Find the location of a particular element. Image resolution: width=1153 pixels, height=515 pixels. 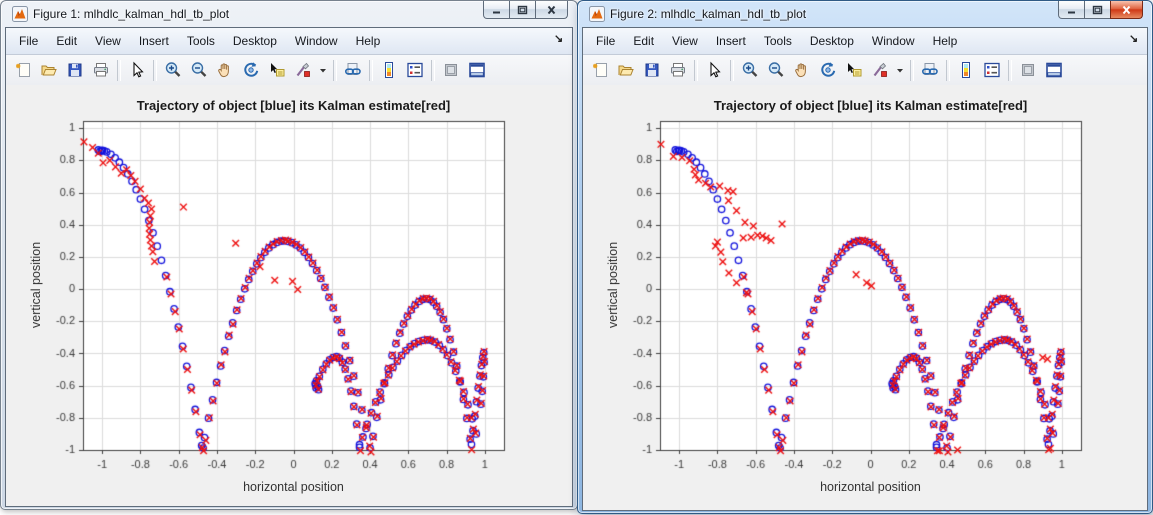

zoom-in-icon is located at coordinates (750, 69).